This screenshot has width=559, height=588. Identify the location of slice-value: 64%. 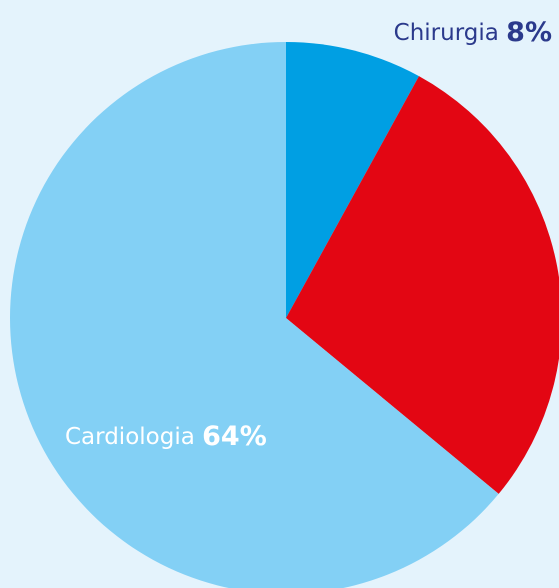
(234, 436).